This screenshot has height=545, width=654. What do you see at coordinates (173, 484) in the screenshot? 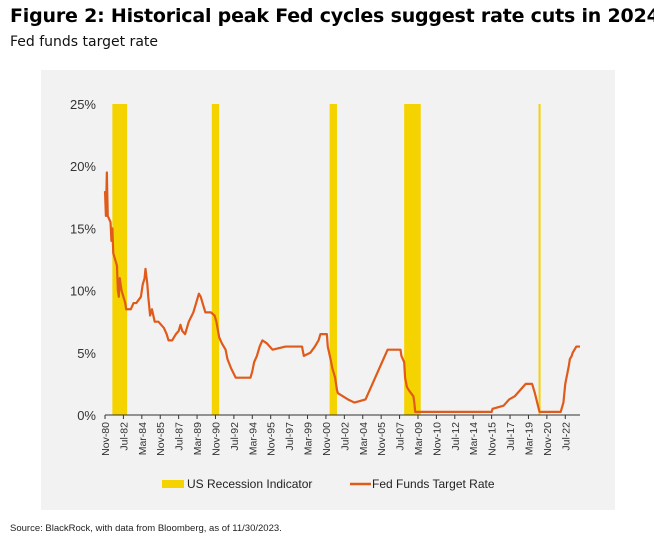
I see `legend-recession-swatch` at bounding box center [173, 484].